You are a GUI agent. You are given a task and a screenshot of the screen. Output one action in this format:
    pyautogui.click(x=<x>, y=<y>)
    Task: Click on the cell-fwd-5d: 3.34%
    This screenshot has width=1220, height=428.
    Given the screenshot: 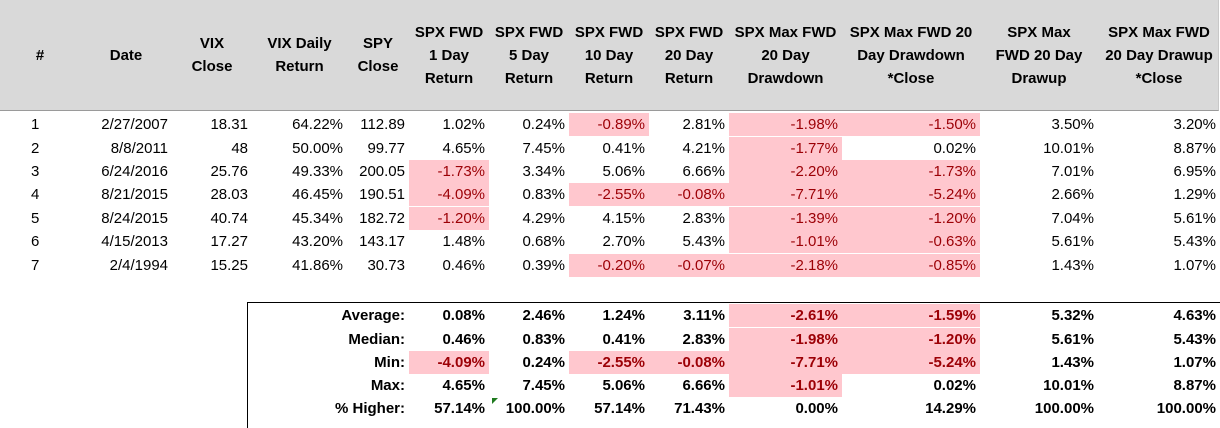 What is the action you would take?
    pyautogui.click(x=543, y=171)
    